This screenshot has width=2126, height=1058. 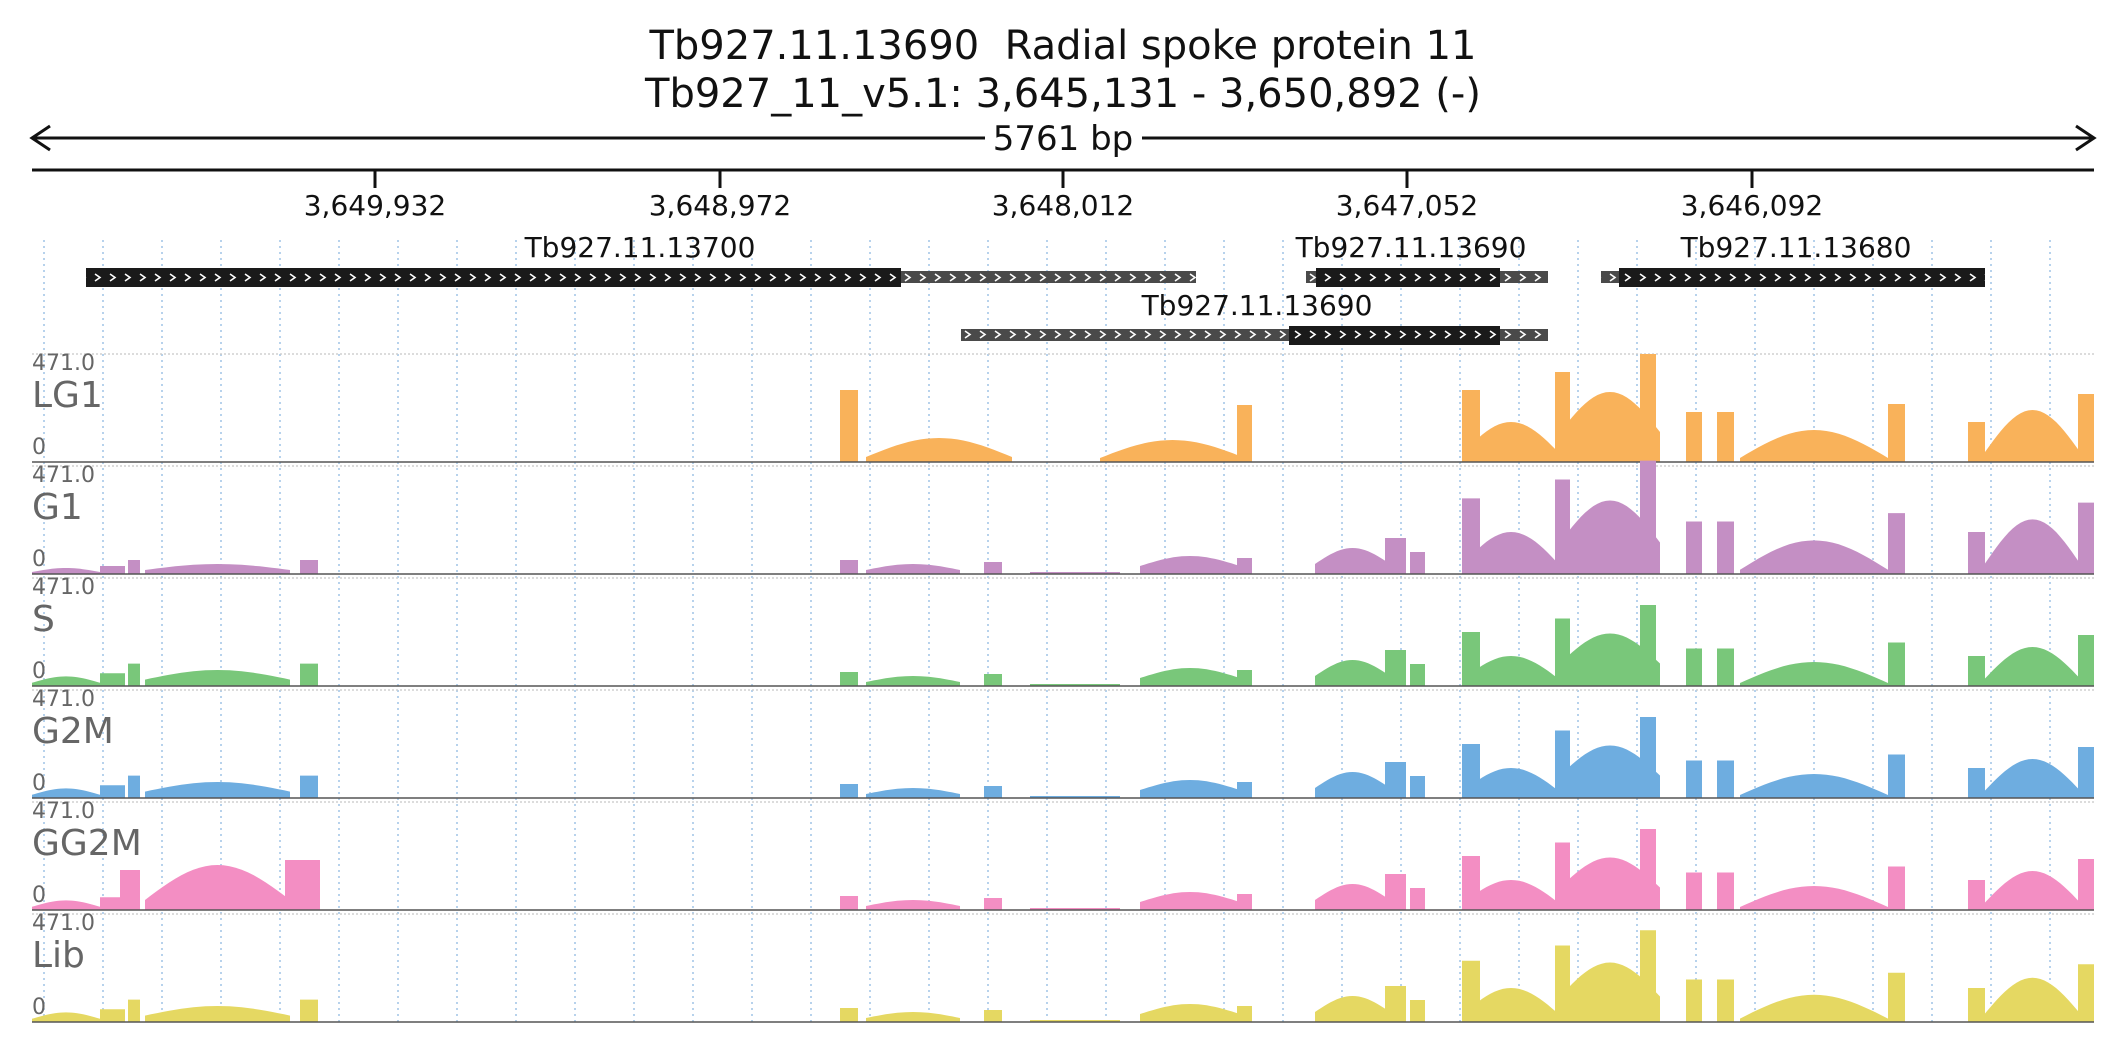 What do you see at coordinates (1062, 46) in the screenshot?
I see `gene-title: Tb927.11.13690 Radial spoke protein 11` at bounding box center [1062, 46].